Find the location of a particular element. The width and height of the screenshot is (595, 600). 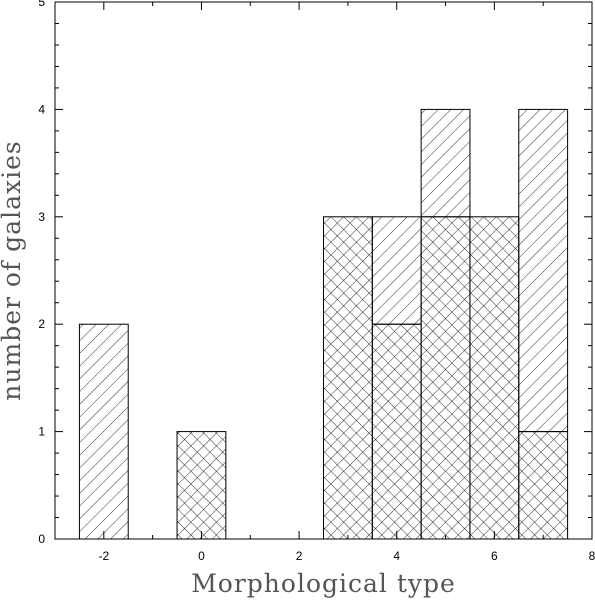

x-tick-label: 4 is located at coordinates (396, 556).